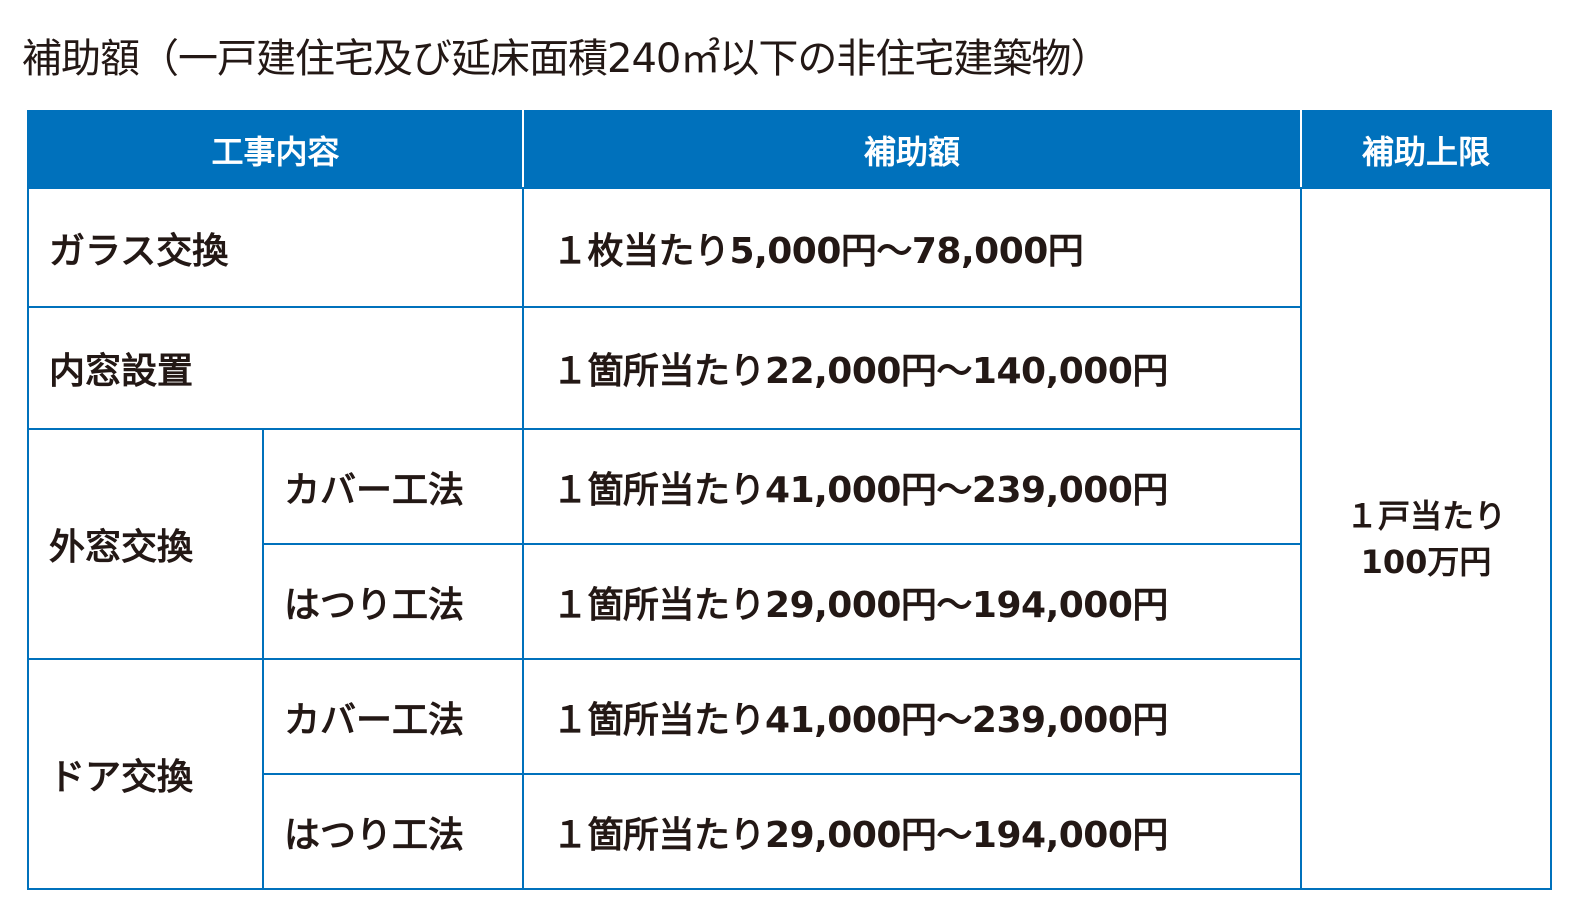  I want to click on limit-line1: １戸当たり, so click(1426, 515).